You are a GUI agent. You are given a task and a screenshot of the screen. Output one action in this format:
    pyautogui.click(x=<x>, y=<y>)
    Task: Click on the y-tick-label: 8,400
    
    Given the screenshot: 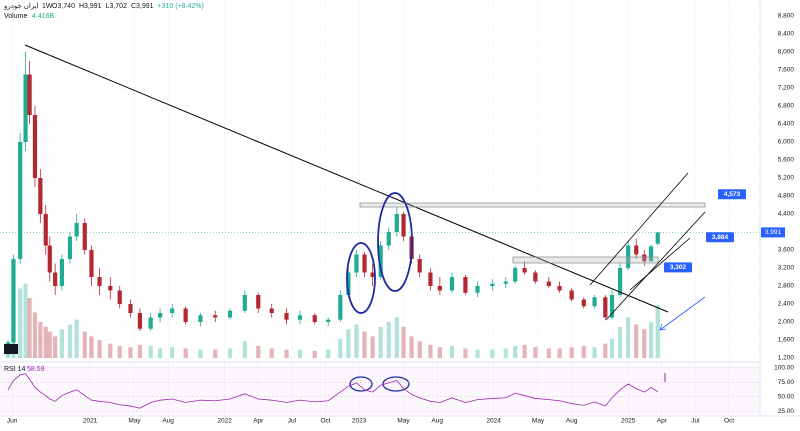 What is the action you would take?
    pyautogui.click(x=786, y=34)
    